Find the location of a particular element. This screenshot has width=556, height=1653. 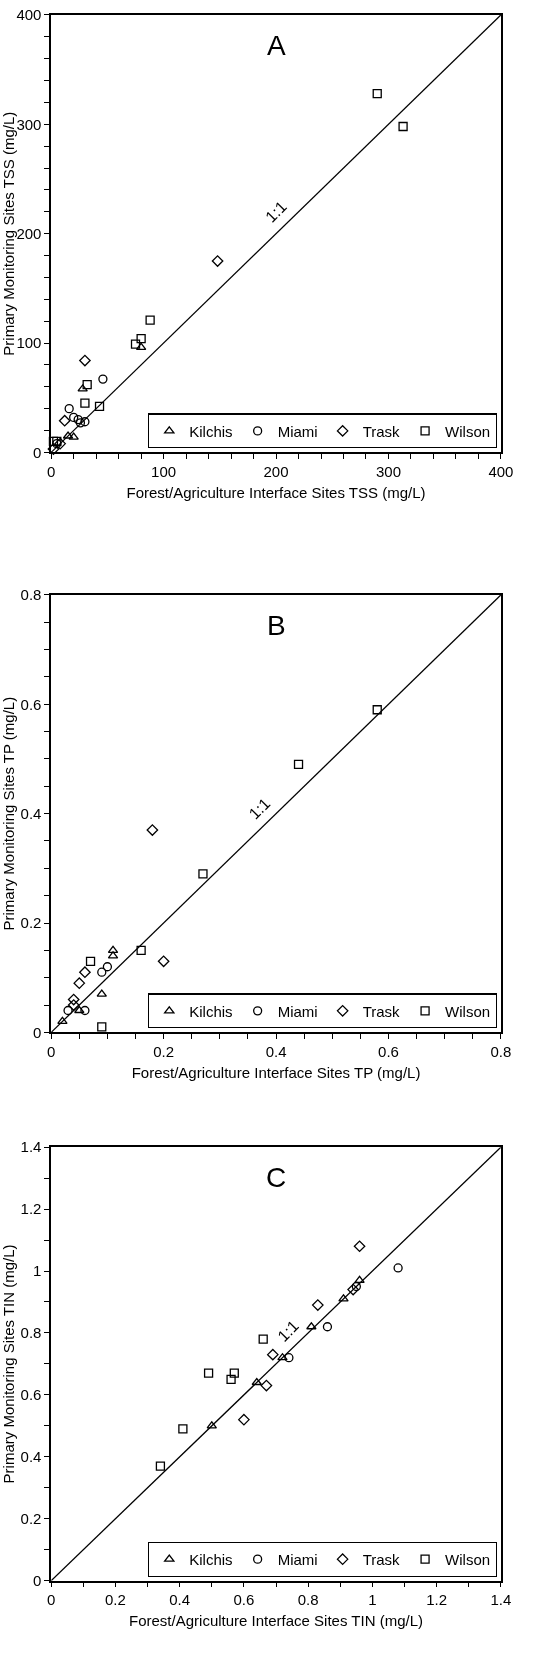

y-tick-label: 1.4 is located at coordinates (31, 1147).